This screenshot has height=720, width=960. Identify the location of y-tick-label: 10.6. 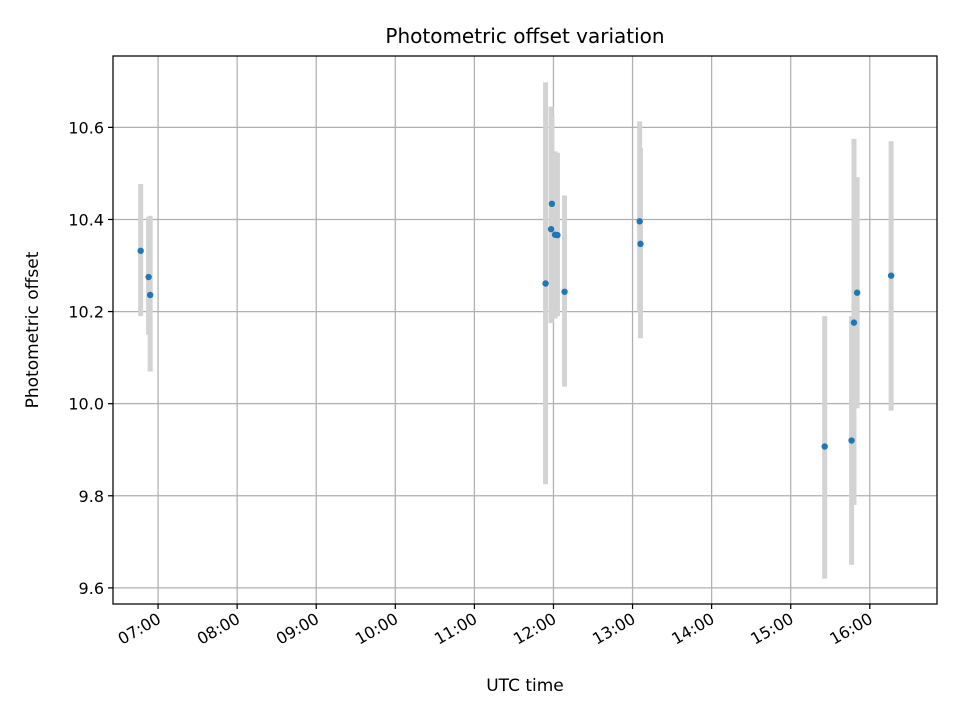
(86, 127).